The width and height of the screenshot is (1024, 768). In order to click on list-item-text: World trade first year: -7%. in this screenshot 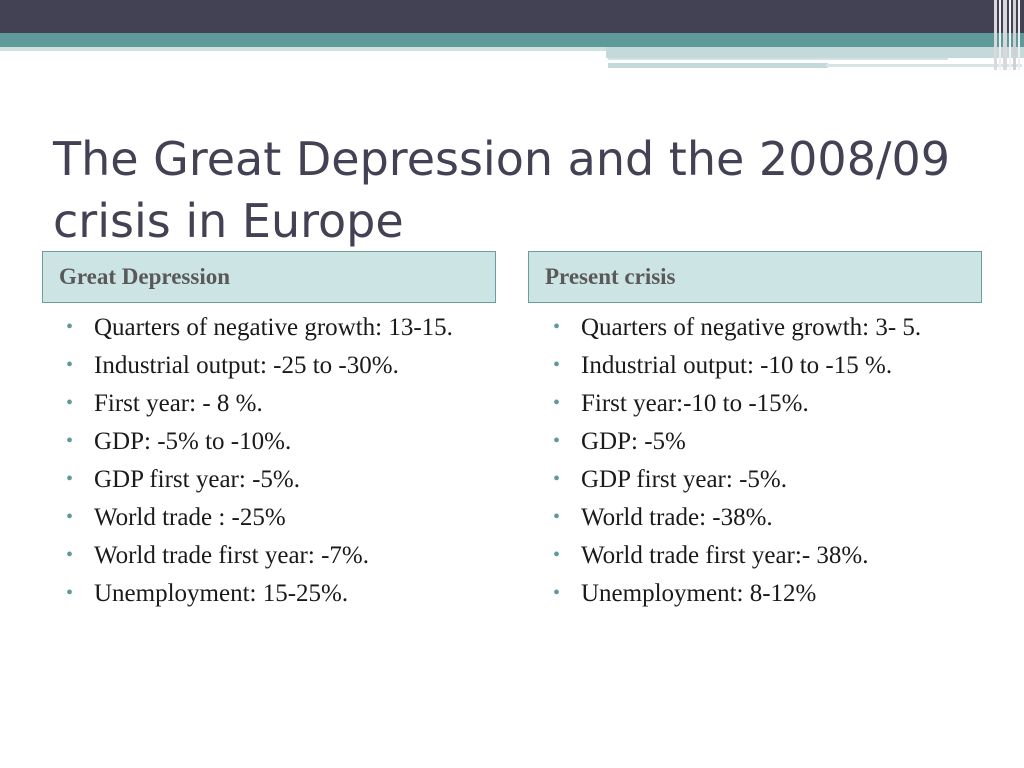, I will do `click(231, 555)`.